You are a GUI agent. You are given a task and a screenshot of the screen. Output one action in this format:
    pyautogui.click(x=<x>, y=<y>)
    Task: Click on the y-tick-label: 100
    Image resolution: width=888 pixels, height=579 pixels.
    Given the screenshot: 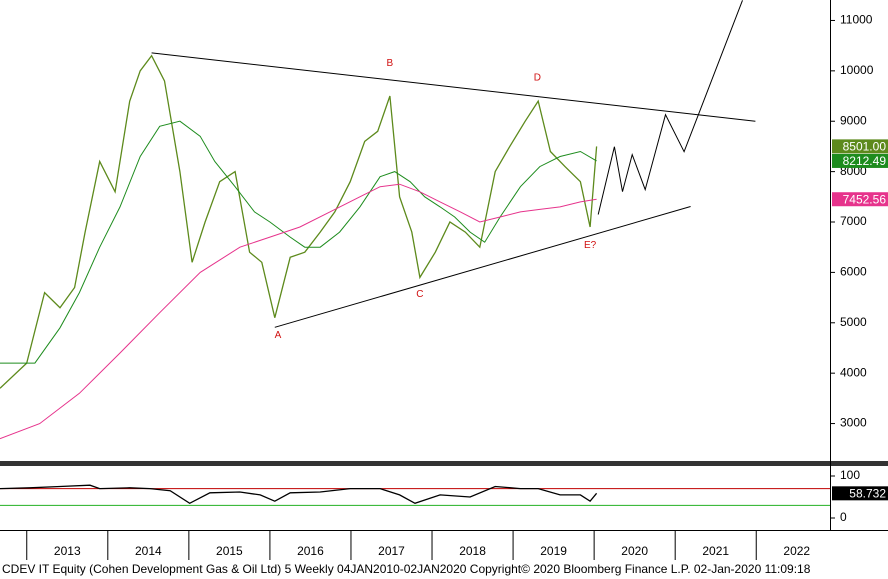 What is the action you would take?
    pyautogui.click(x=850, y=475)
    